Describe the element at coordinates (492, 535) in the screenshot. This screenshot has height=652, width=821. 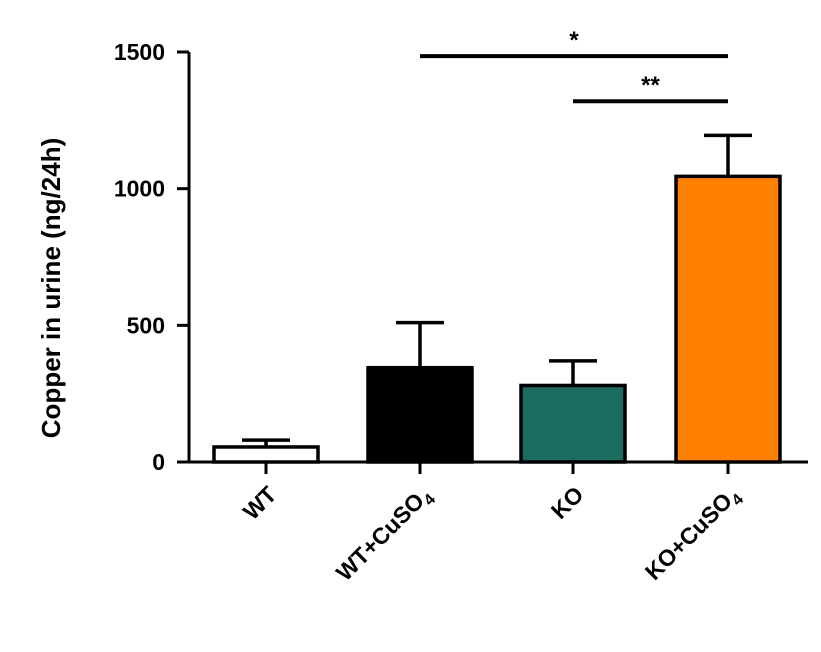
I see `category-labels-group: WT WT+CuSO4 KO KO+CuSO4` at that location.